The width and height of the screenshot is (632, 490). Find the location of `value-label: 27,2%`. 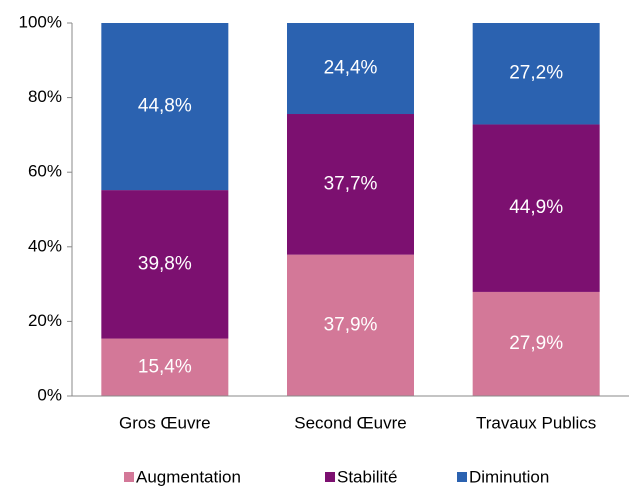

value-label: 27,2% is located at coordinates (536, 73).